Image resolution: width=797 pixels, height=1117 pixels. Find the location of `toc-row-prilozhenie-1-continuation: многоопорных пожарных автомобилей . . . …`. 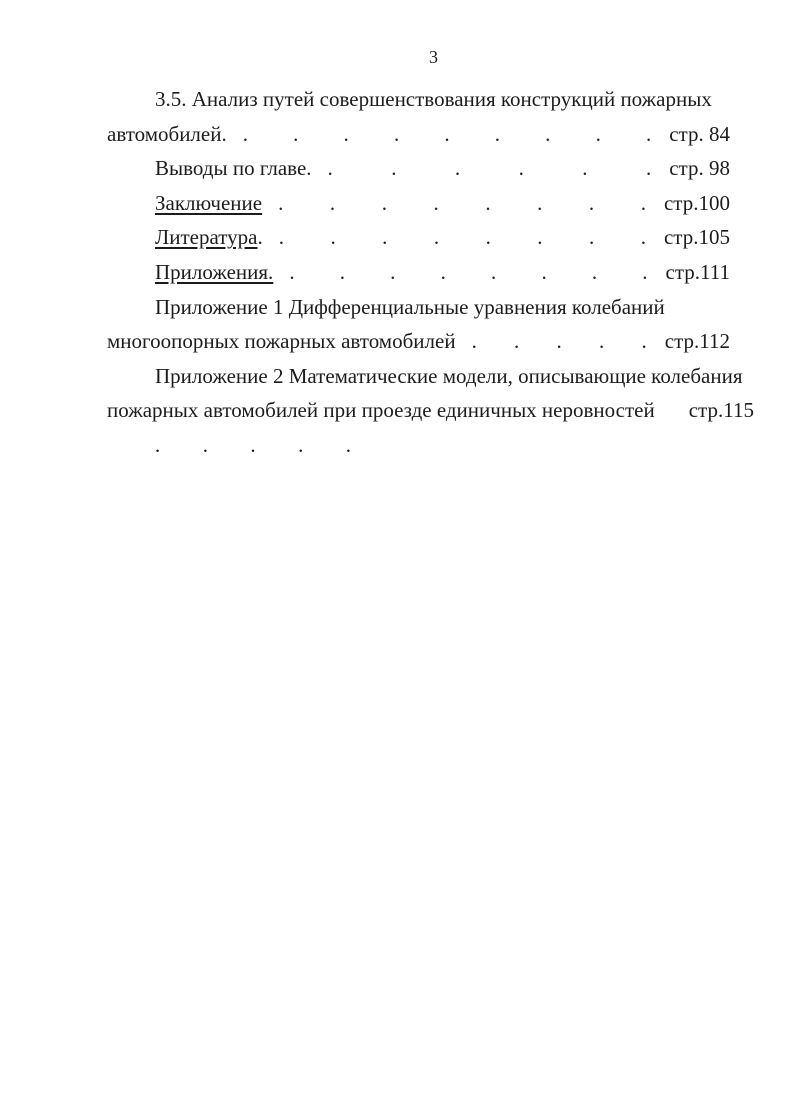

toc-row-prilozhenie-1-continuation: многоопорных пожарных автомобилей . . . … is located at coordinates (418, 341).